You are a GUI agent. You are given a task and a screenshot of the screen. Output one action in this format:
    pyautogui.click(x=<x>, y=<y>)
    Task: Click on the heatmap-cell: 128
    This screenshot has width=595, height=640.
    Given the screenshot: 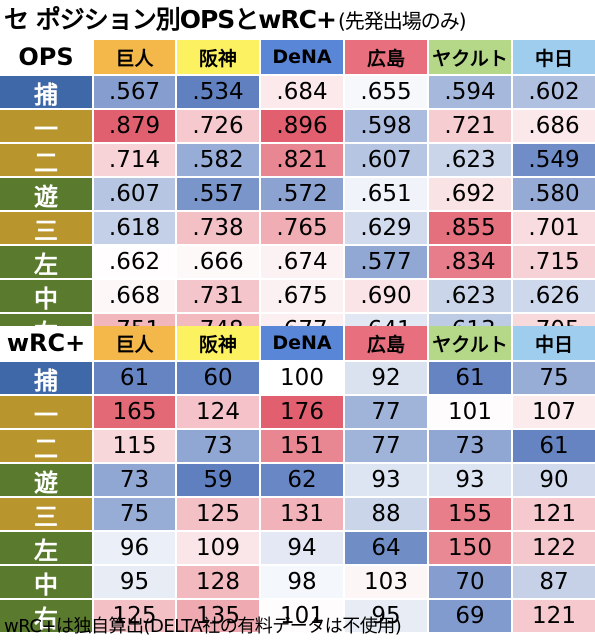 What is the action you would take?
    pyautogui.click(x=217, y=581)
    